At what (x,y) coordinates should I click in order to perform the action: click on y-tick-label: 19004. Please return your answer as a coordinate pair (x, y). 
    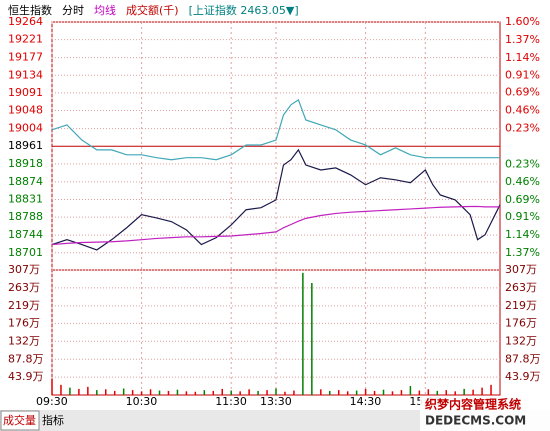
    Looking at the image, I should click on (25, 128).